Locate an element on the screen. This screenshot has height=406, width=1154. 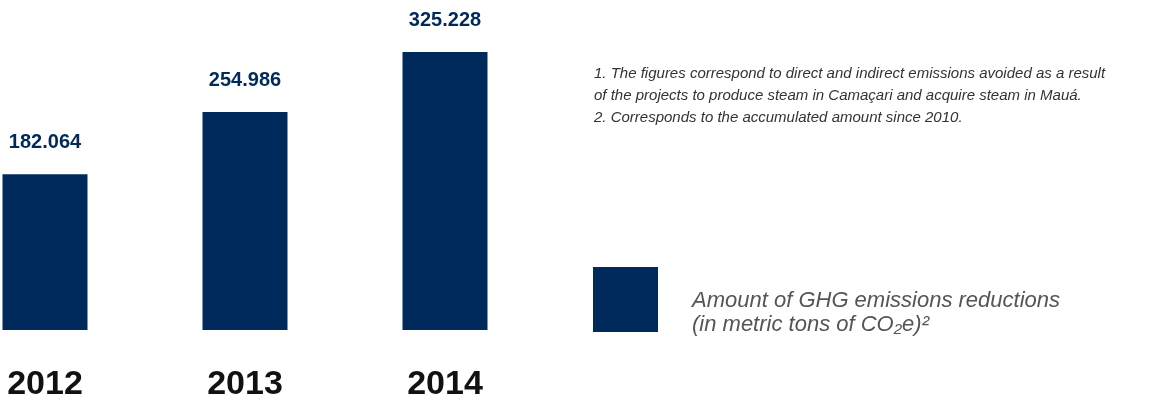
text: 1. The figures correspond to direct and indirect emissions avoided as a result of the projects to produce steam in Camaçari and acquire steam in Mauá. is located at coordinates (850, 83).